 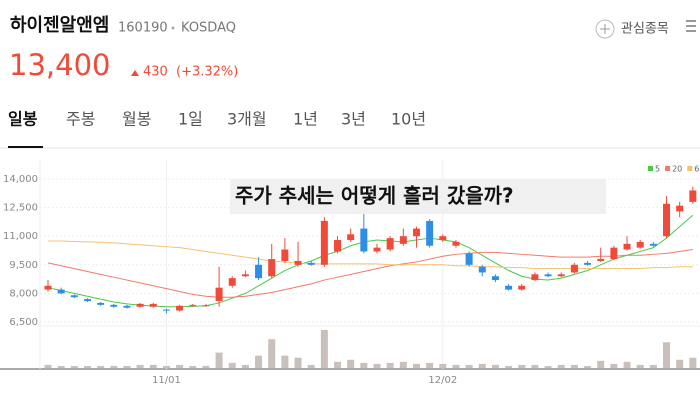 I want to click on legend-label: 60, so click(x=697, y=169).